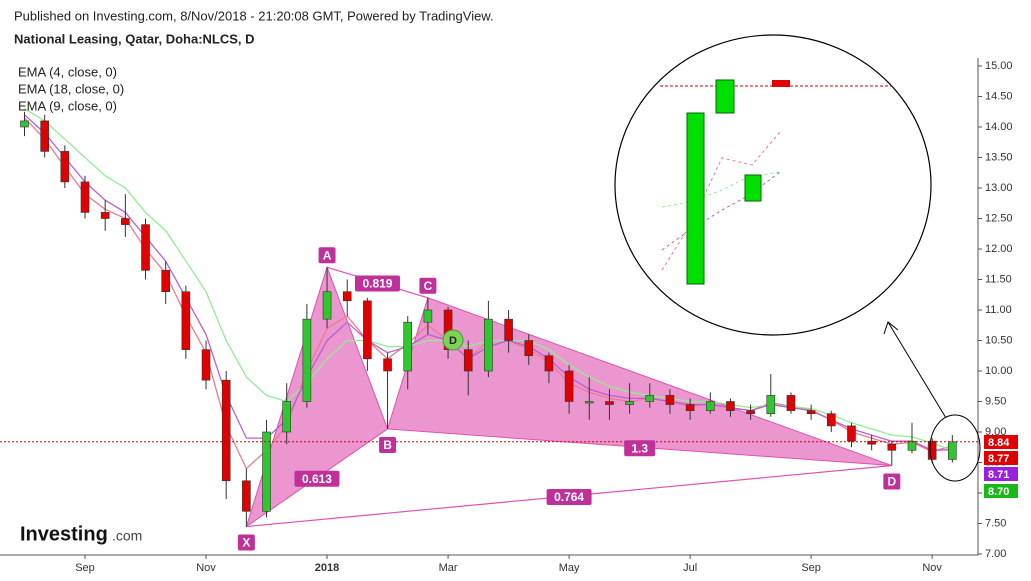  What do you see at coordinates (998, 492) in the screenshot?
I see `price-tag-label: 8.70` at bounding box center [998, 492].